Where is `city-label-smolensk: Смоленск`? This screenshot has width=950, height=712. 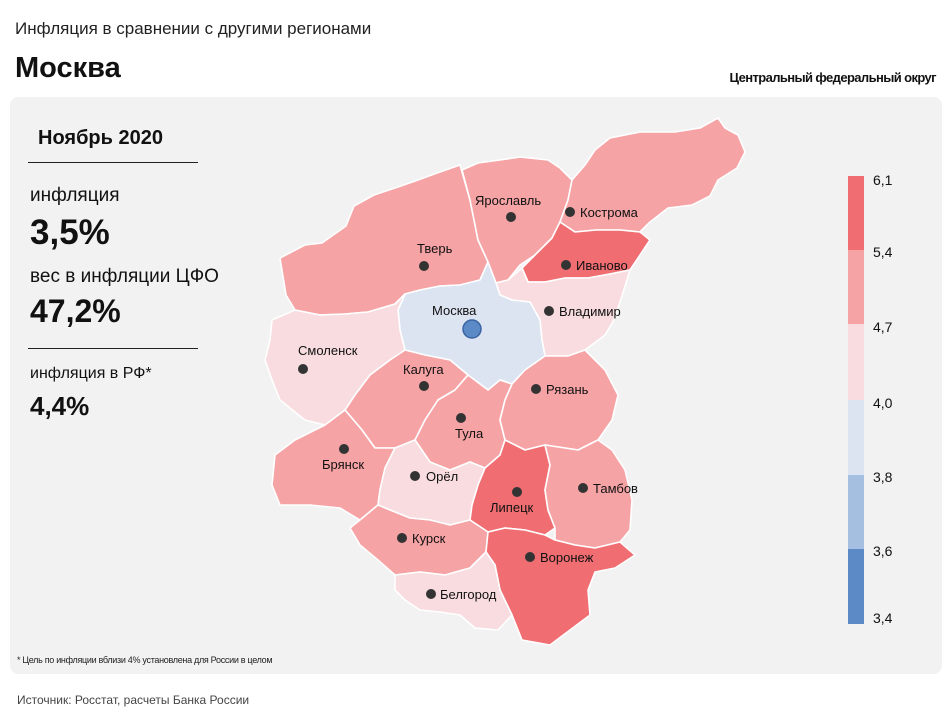
city-label-smolensk: Смоленск is located at coordinates (328, 350).